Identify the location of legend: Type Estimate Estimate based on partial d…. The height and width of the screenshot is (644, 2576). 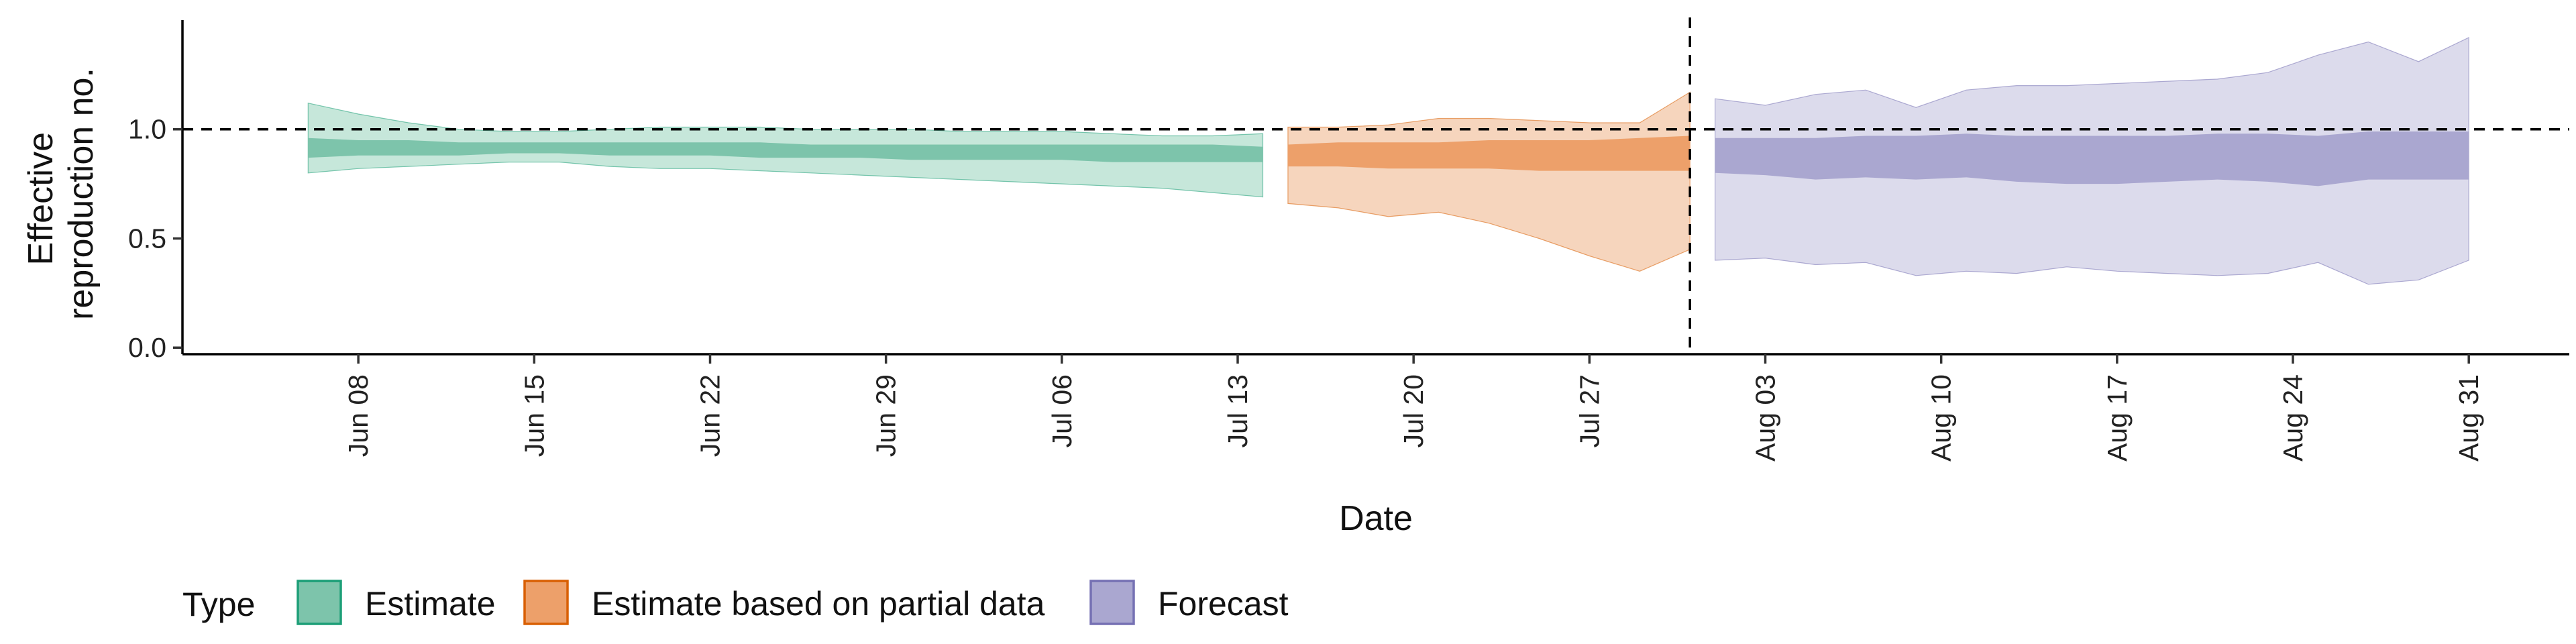
(735, 602).